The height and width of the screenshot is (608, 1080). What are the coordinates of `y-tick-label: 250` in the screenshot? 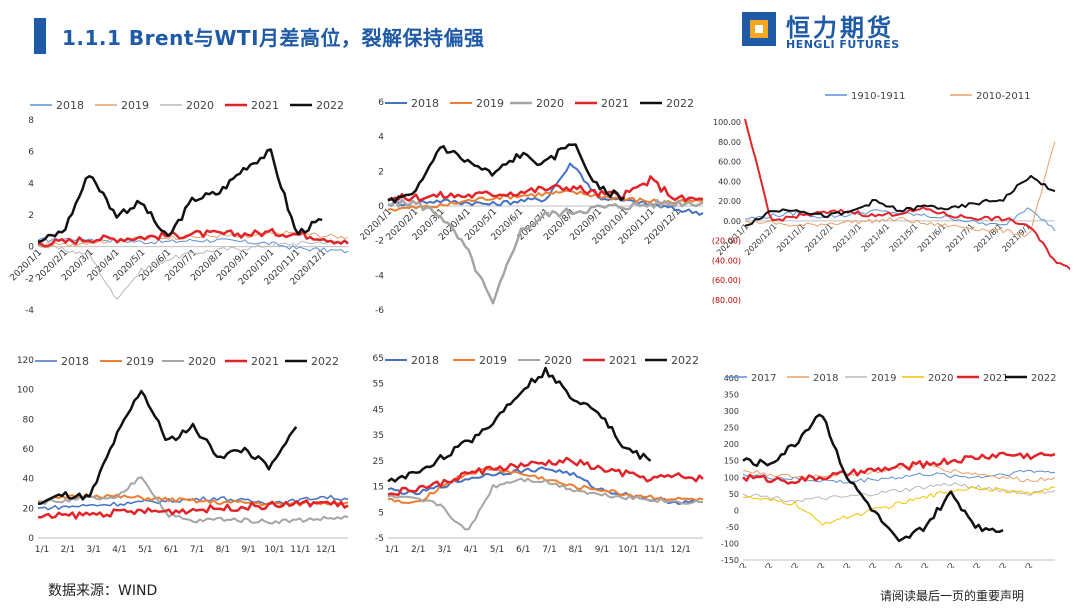 It's located at (731, 428).